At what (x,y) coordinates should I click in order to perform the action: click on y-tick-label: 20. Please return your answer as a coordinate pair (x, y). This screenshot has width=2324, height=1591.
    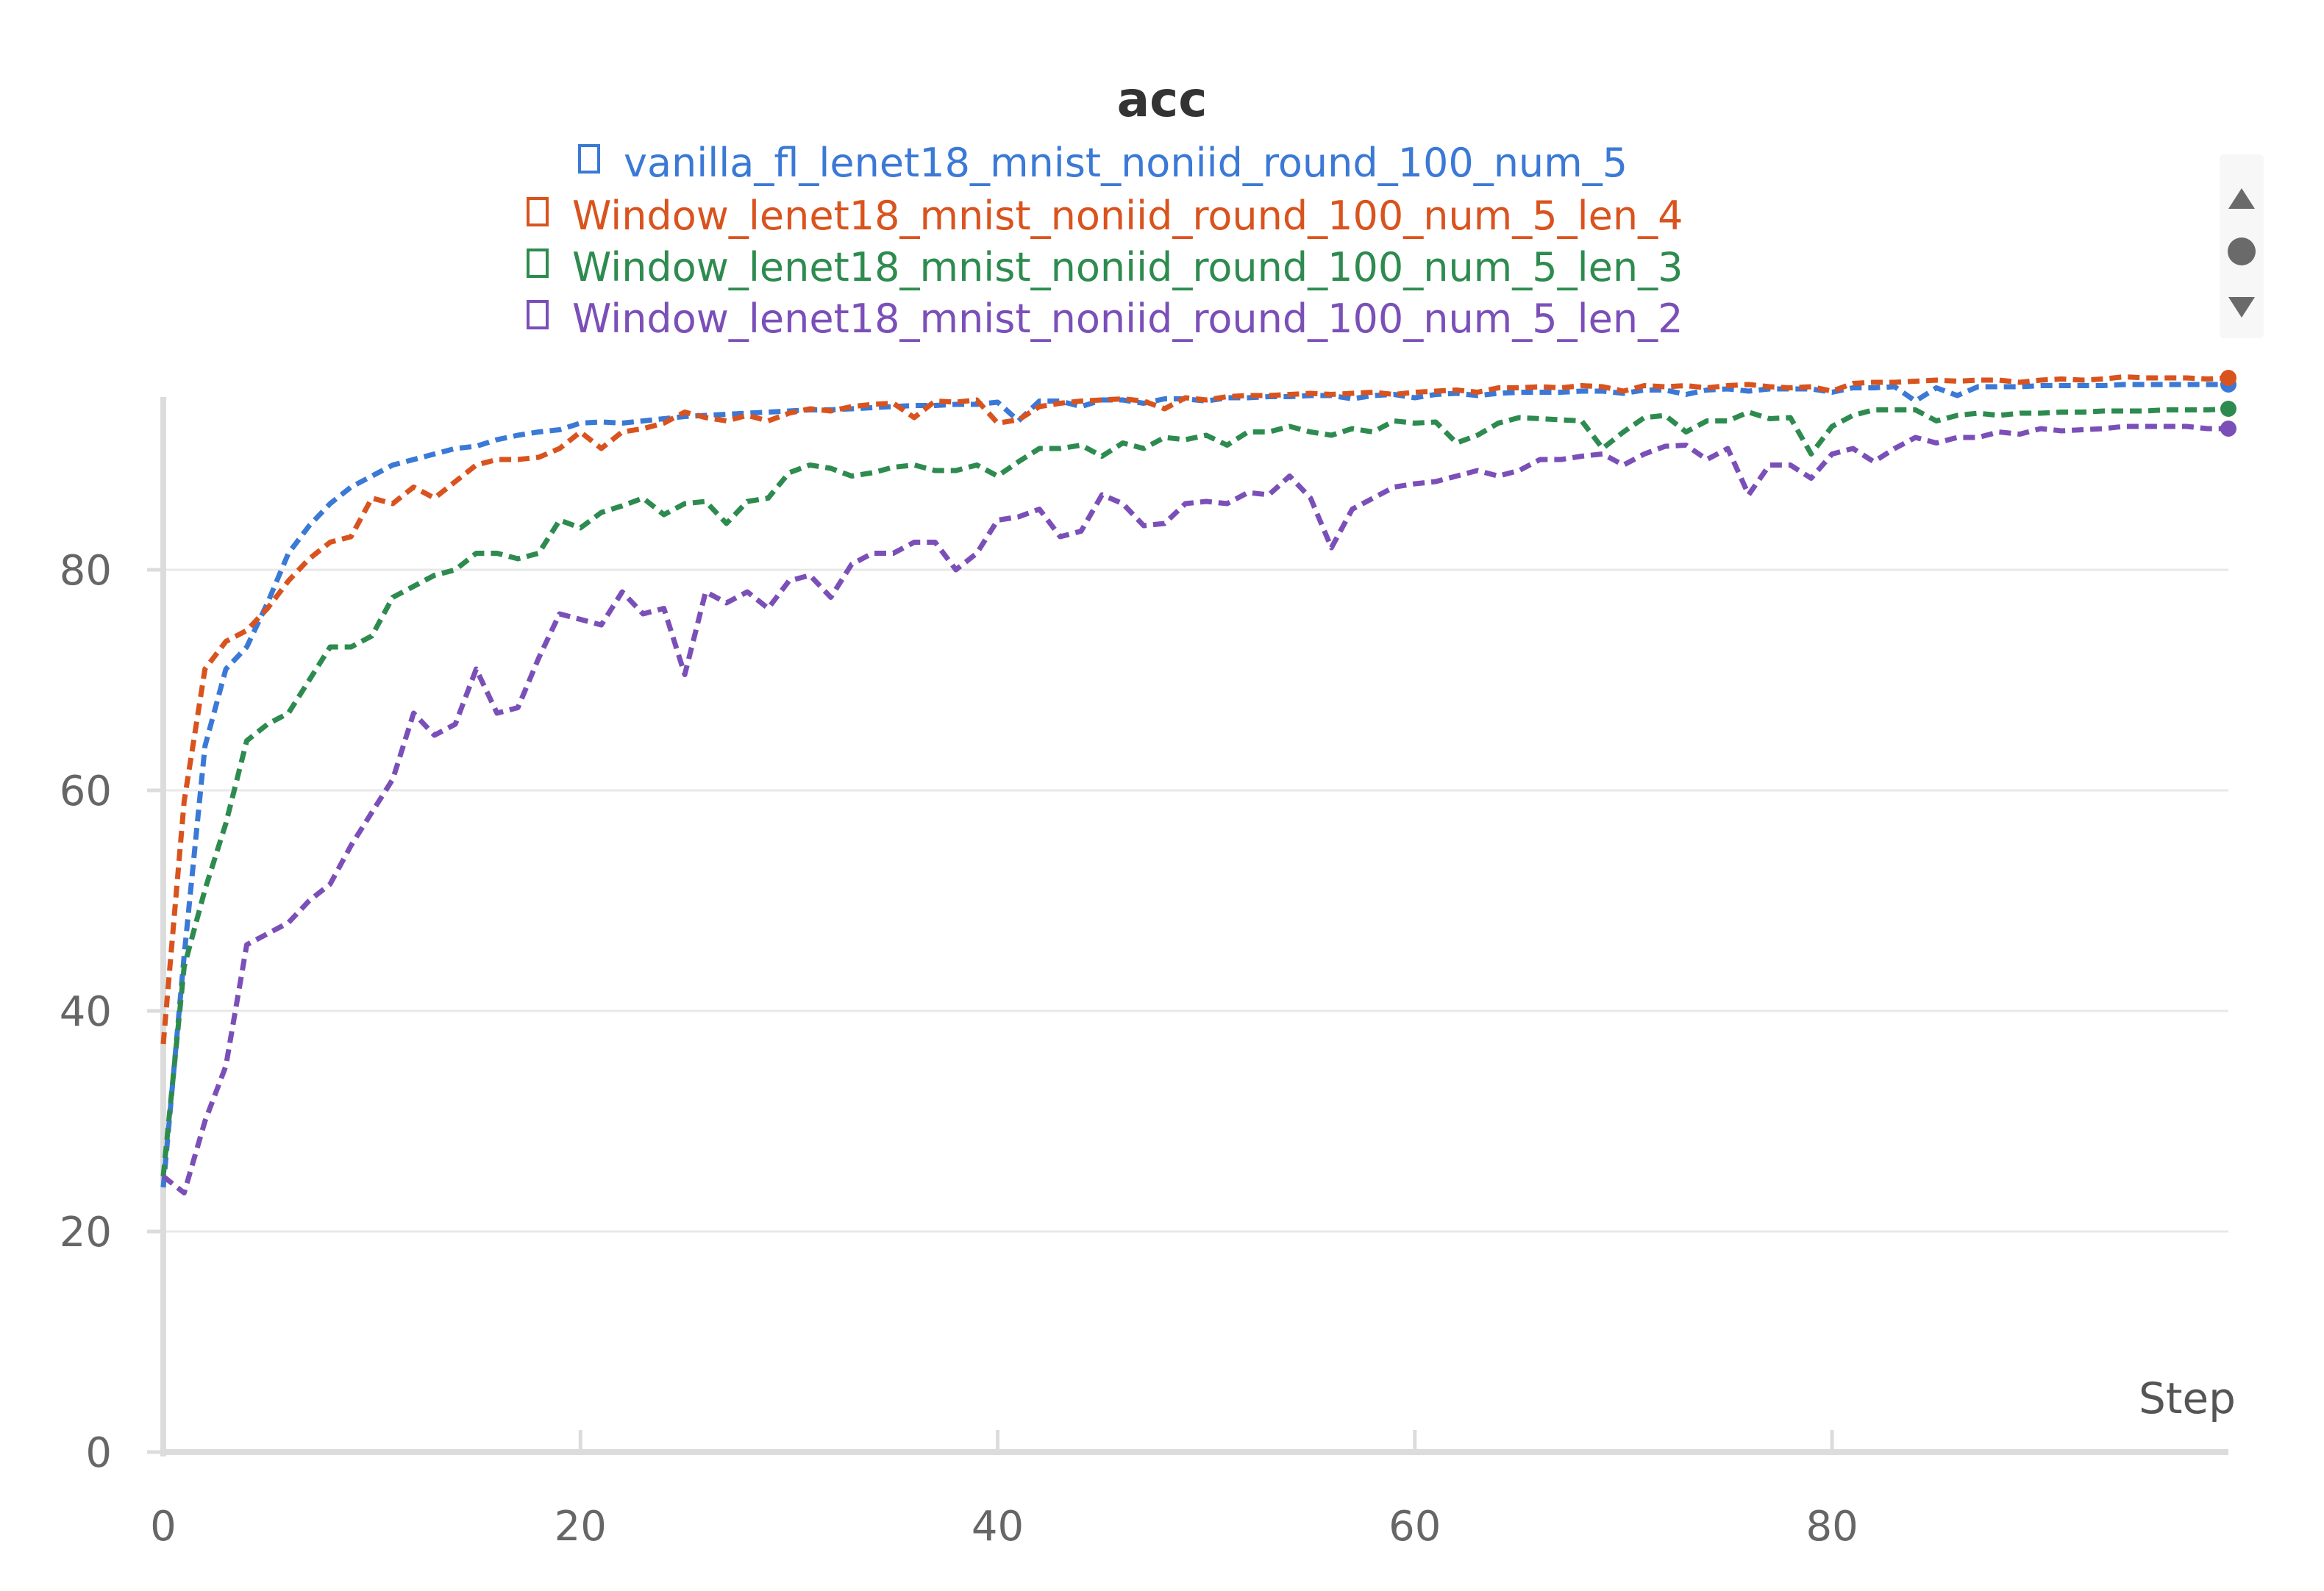
    Looking at the image, I should click on (86, 1232).